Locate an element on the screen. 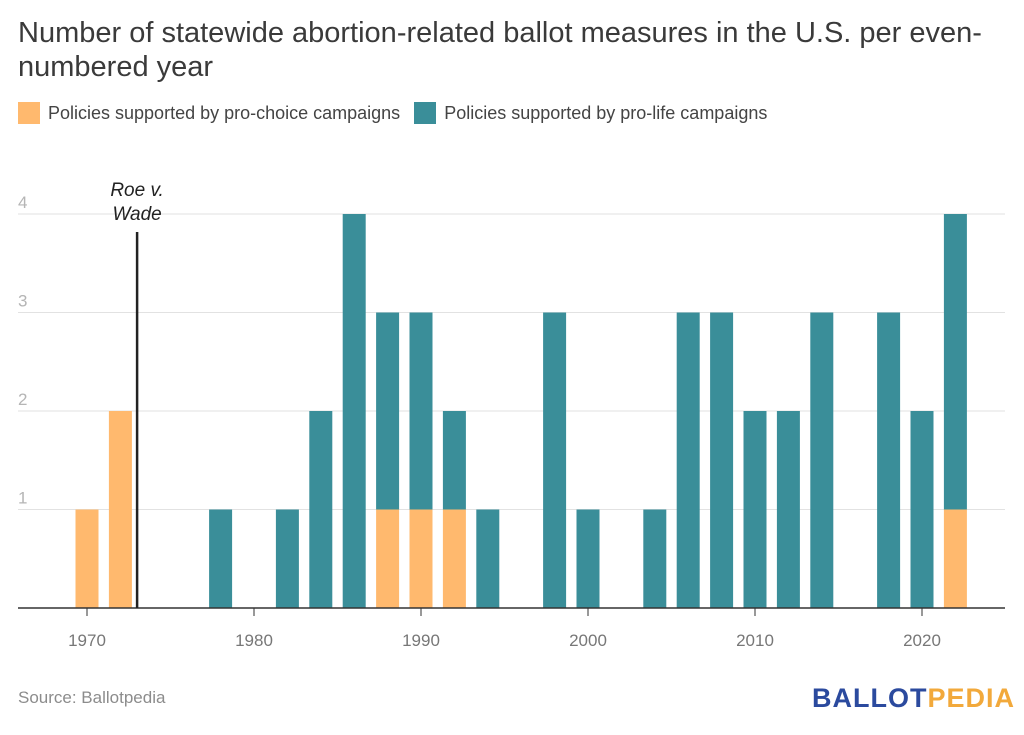  bar-pro-choice-1992 is located at coordinates (454, 558).